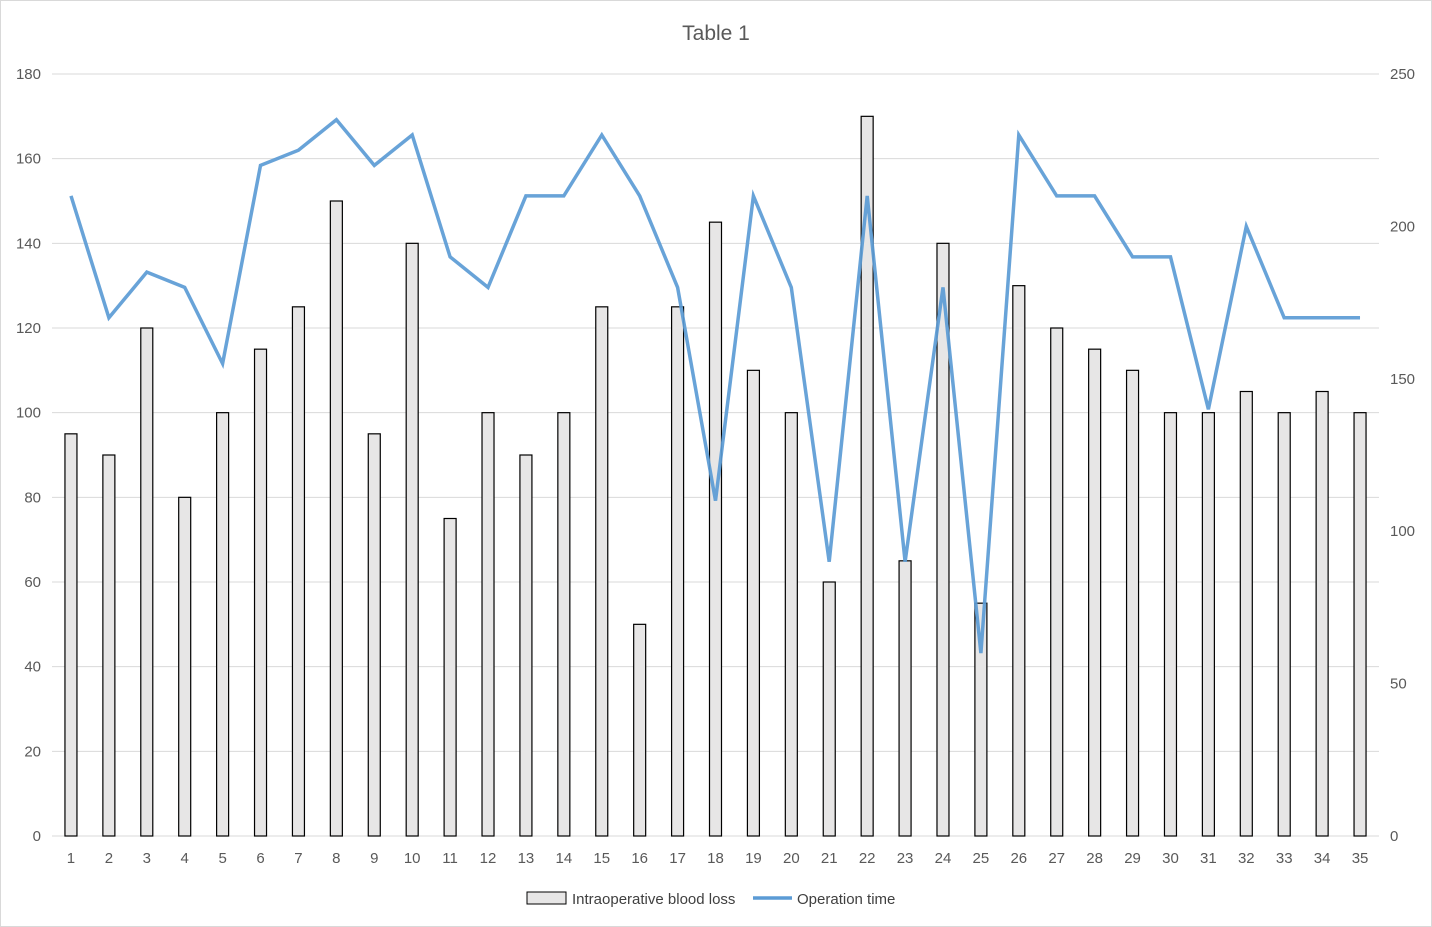  I want to click on x-tick-4: 4, so click(185, 858).